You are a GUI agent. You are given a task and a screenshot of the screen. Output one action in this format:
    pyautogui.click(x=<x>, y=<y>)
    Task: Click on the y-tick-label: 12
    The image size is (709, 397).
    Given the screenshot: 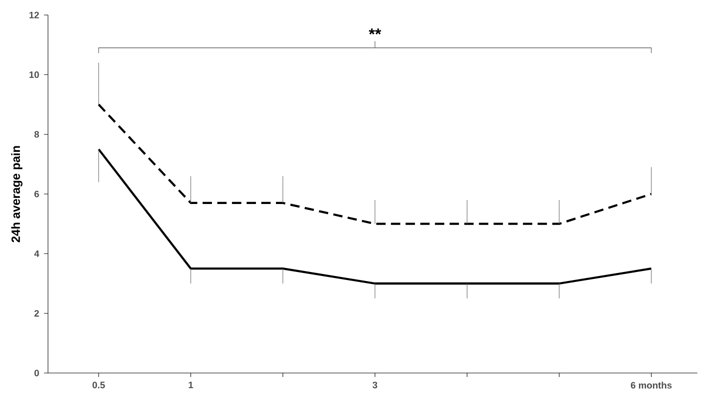 What is the action you would take?
    pyautogui.click(x=34, y=15)
    